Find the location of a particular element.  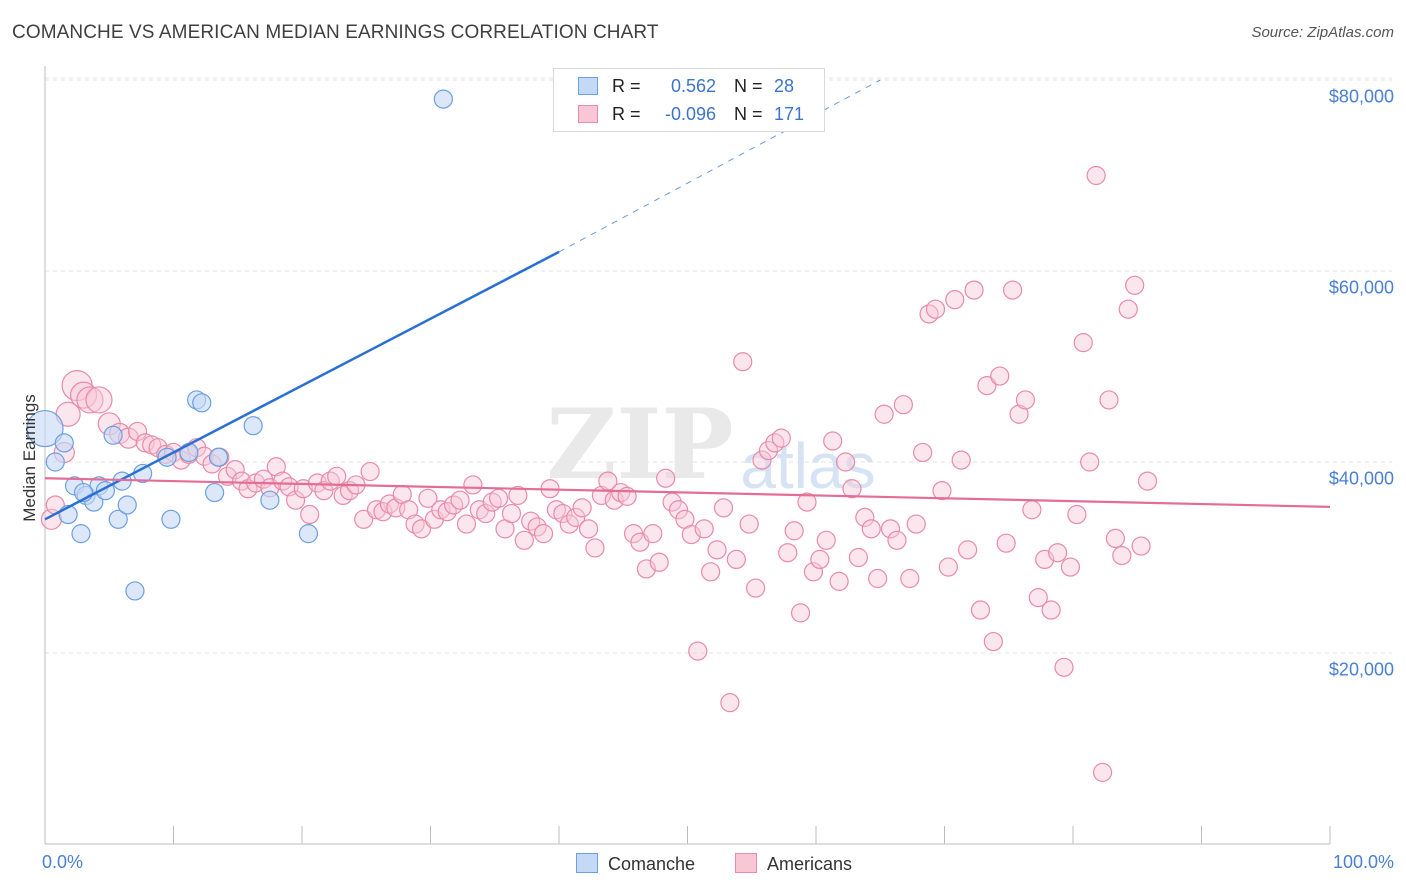

r-value: -0.096 is located at coordinates (690, 114).